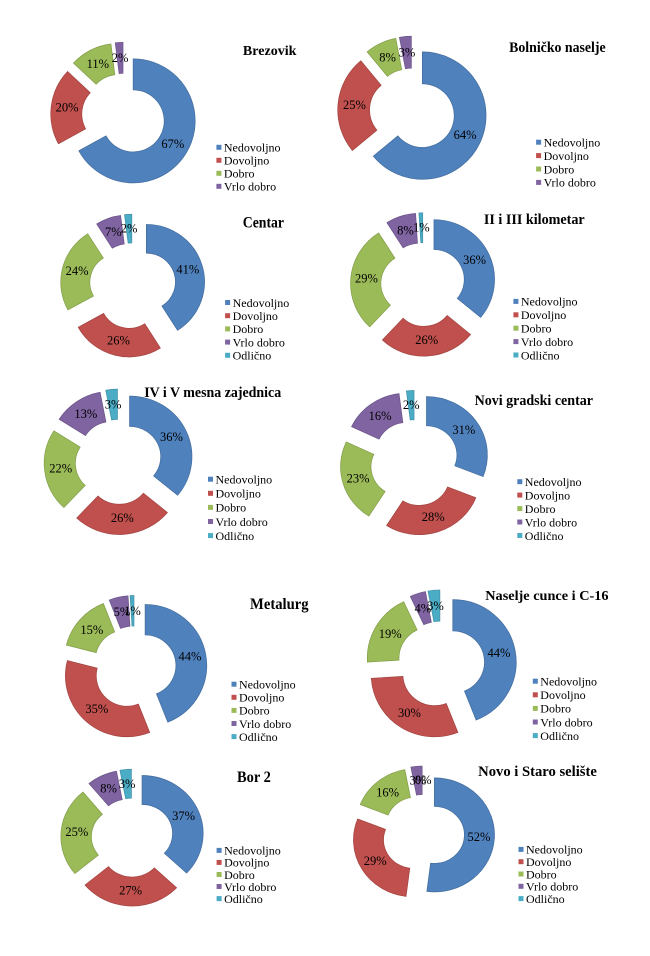  What do you see at coordinates (534, 220) in the screenshot?
I see `svg-text: II i III kilometar` at bounding box center [534, 220].